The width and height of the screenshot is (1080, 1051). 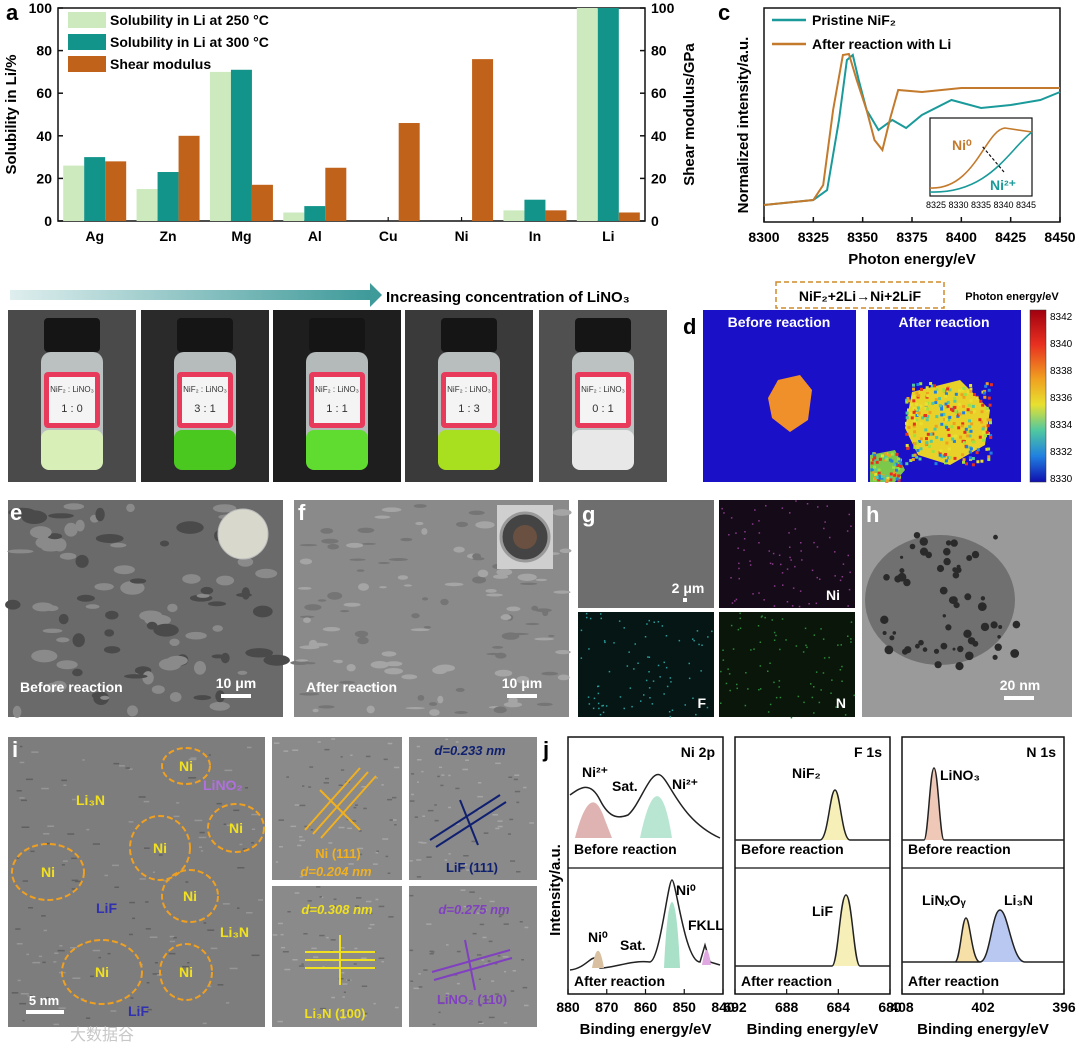 I want to click on eds-n-label: N, so click(x=841, y=703).